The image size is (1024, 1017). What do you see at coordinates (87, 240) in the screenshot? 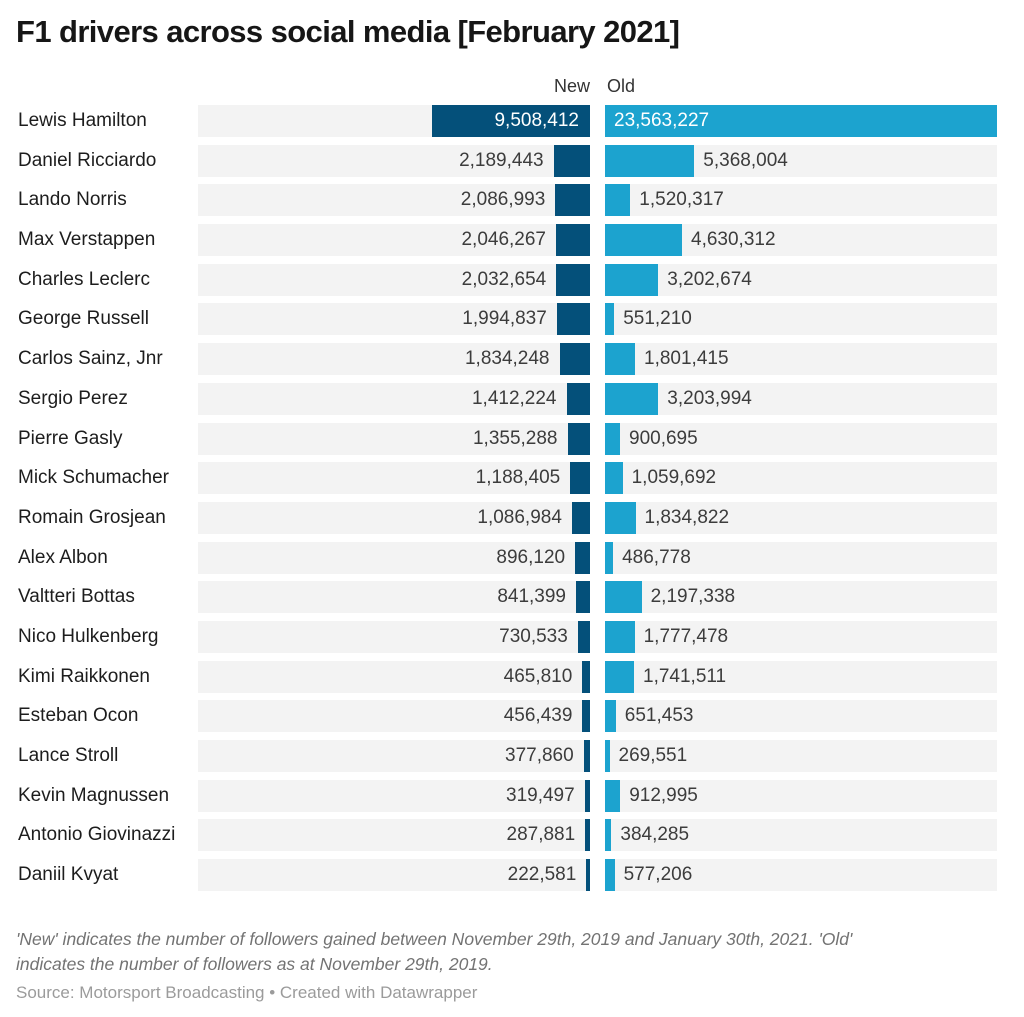
I see `driver-name: Max Verstappen` at bounding box center [87, 240].